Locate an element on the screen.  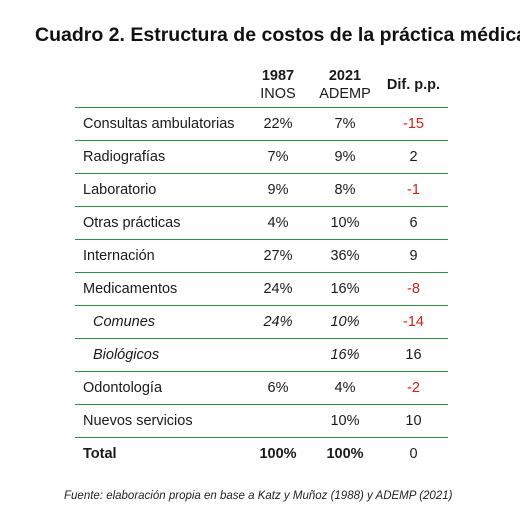
row-label: Comunes is located at coordinates (160, 322).